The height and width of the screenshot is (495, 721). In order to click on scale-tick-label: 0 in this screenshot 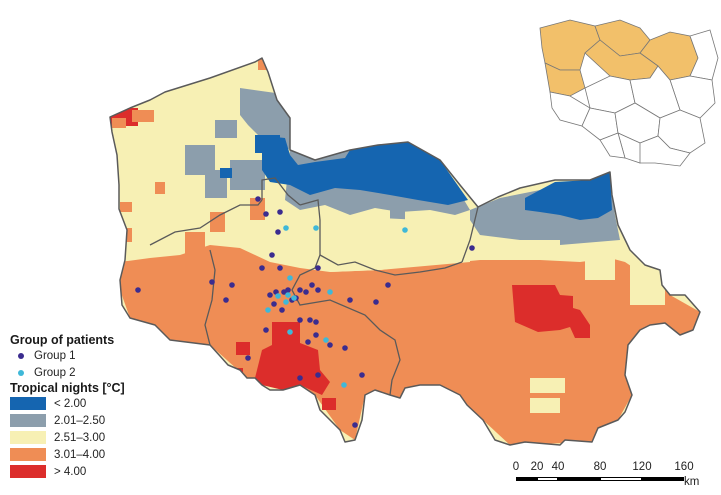, I will do `click(516, 467)`.